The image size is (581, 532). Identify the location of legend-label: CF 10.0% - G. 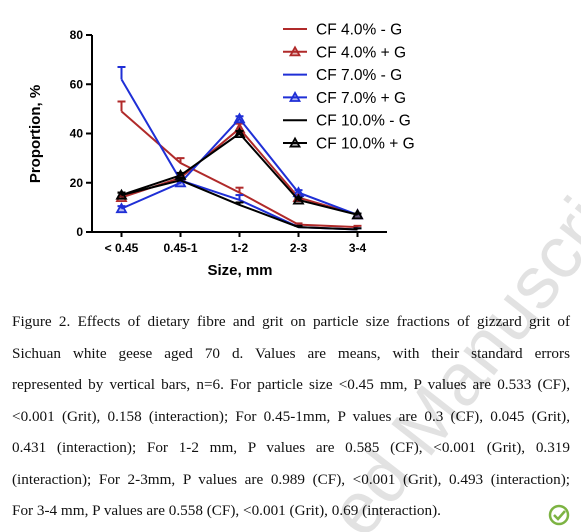
(363, 121).